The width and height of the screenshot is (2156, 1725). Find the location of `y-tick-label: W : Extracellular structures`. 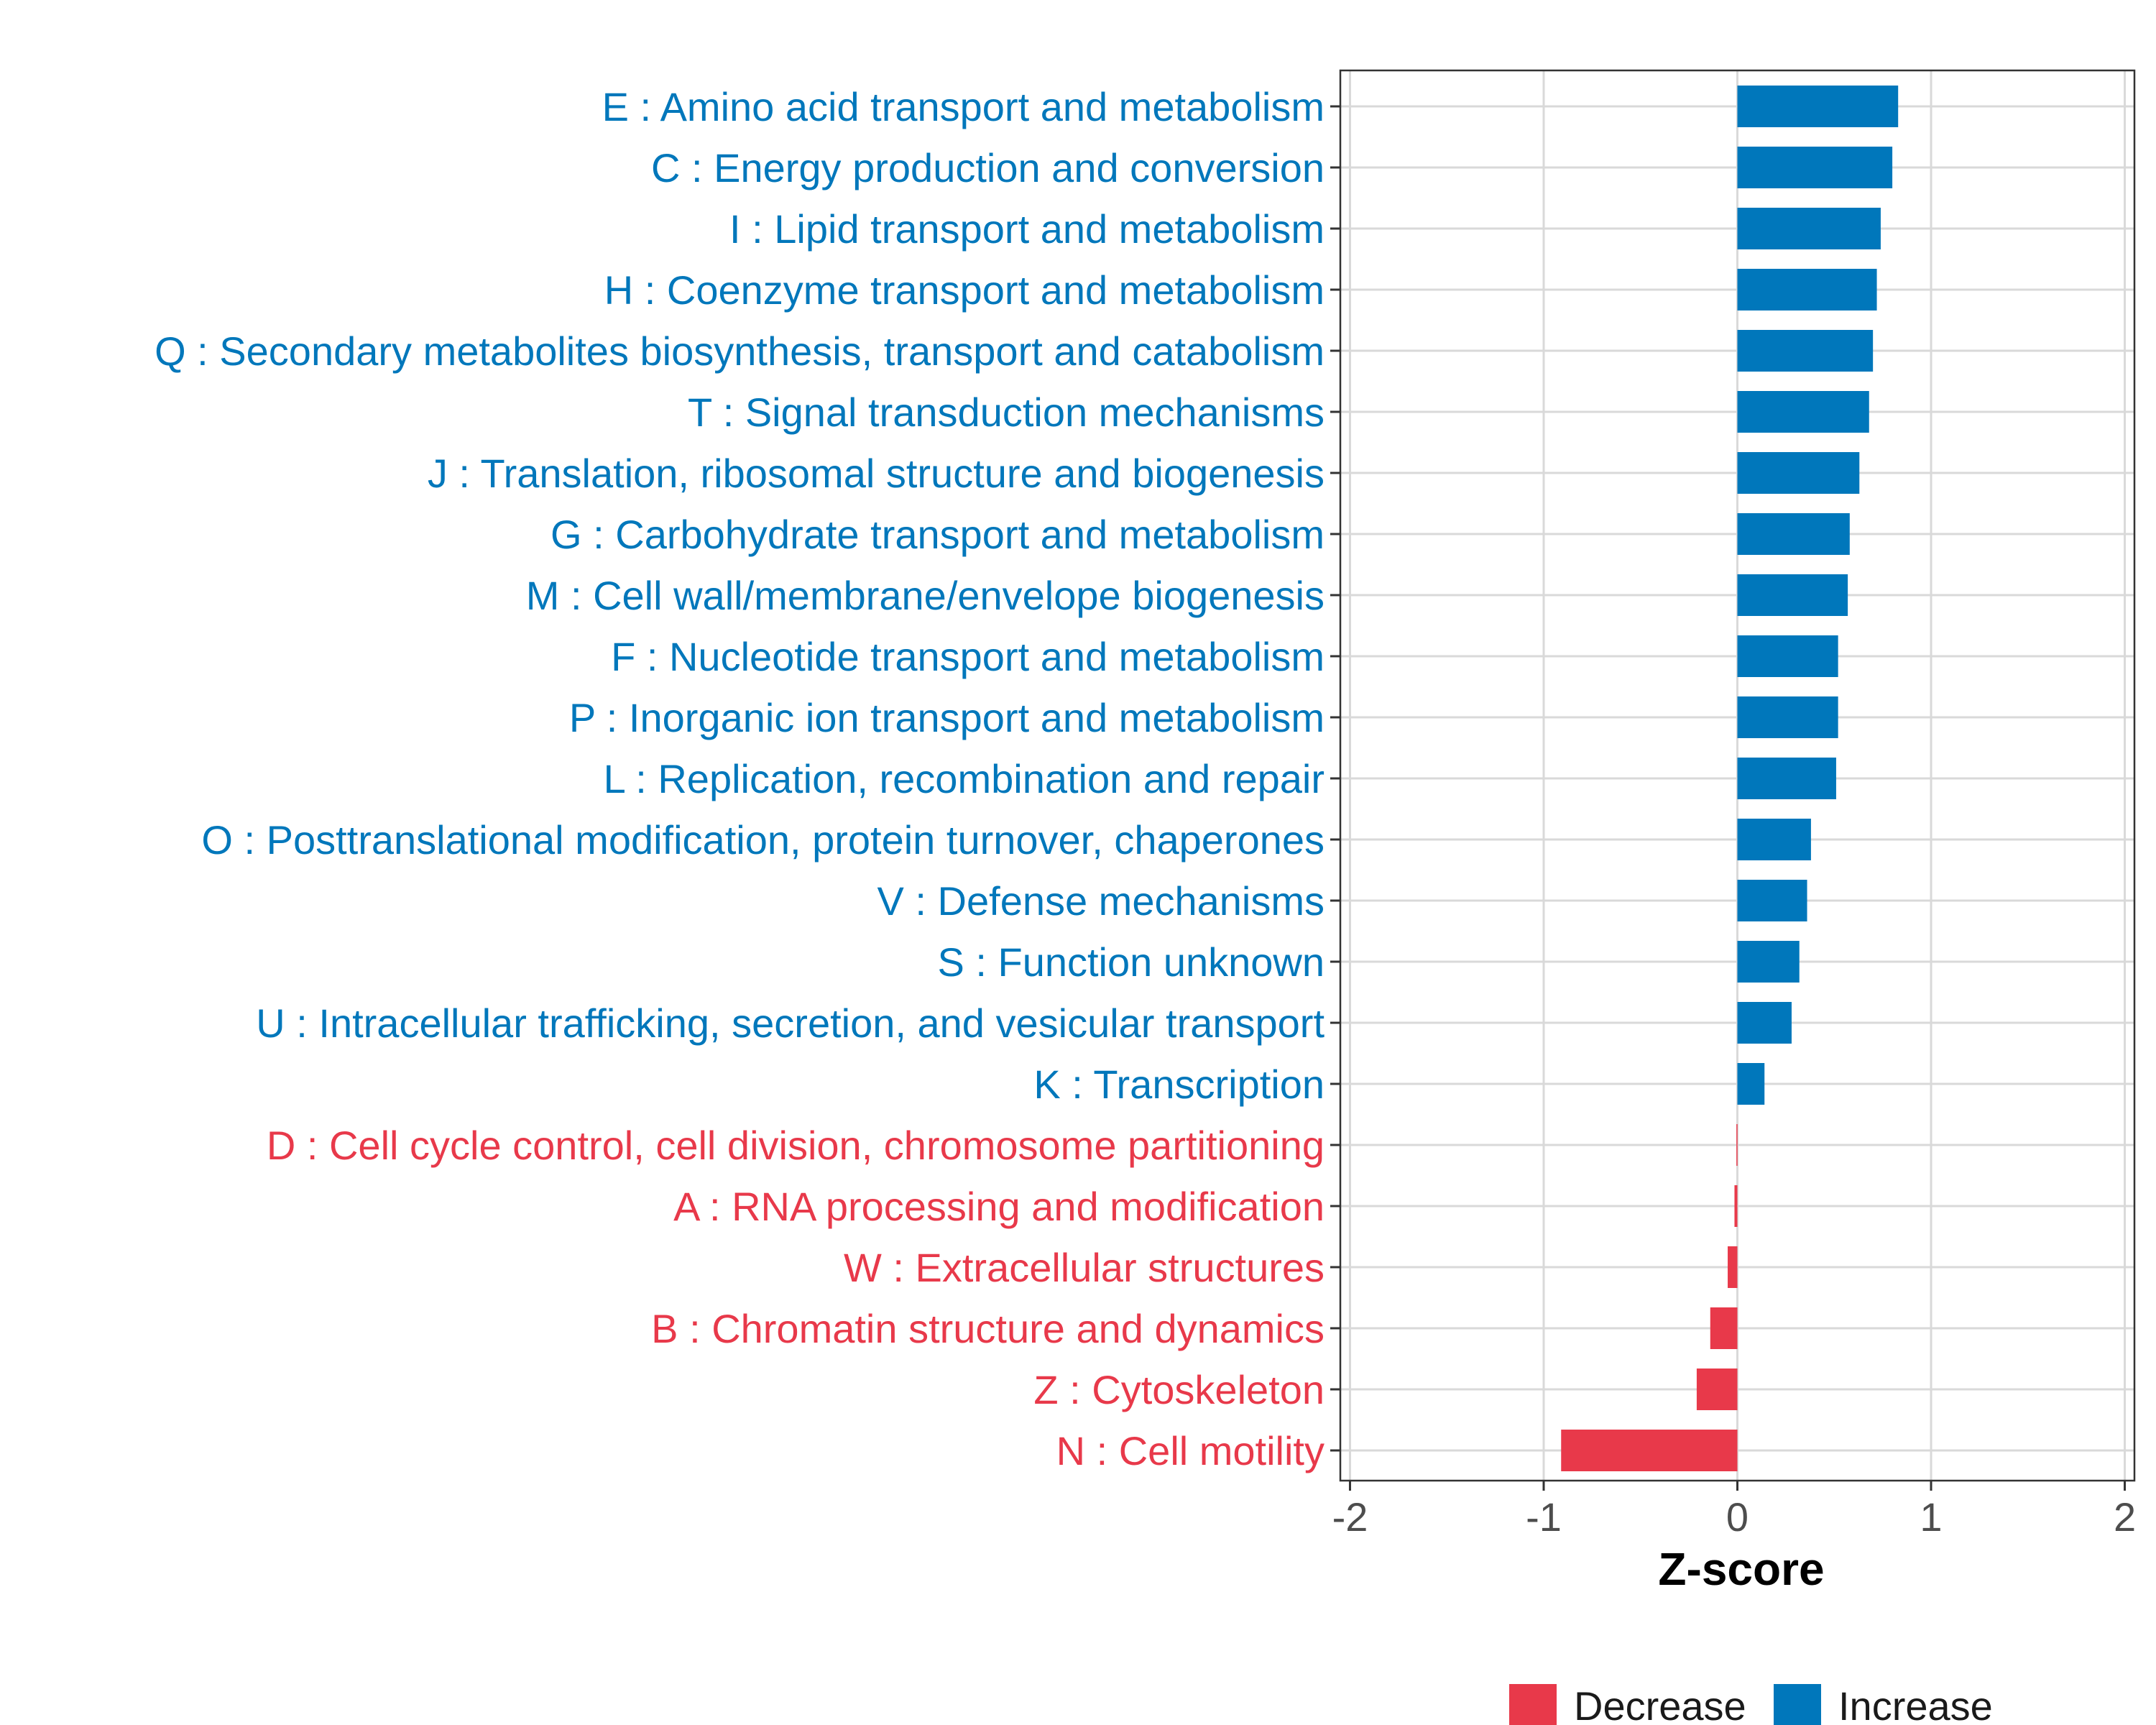

y-tick-label: W : Extracellular structures is located at coordinates (1084, 1267).